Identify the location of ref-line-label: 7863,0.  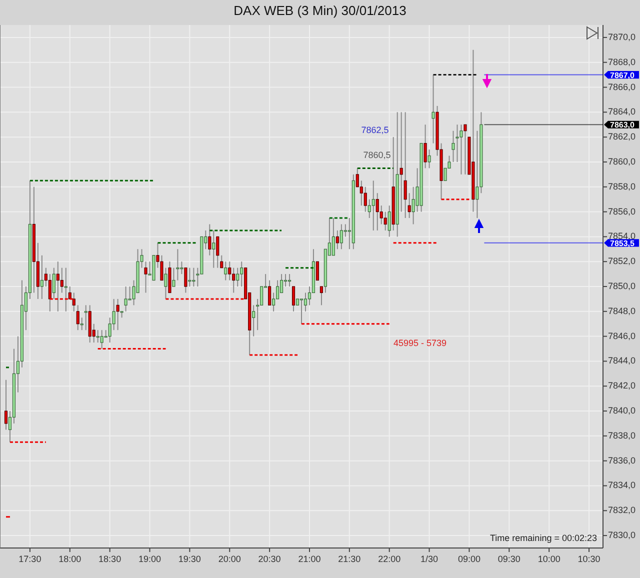
(623, 125).